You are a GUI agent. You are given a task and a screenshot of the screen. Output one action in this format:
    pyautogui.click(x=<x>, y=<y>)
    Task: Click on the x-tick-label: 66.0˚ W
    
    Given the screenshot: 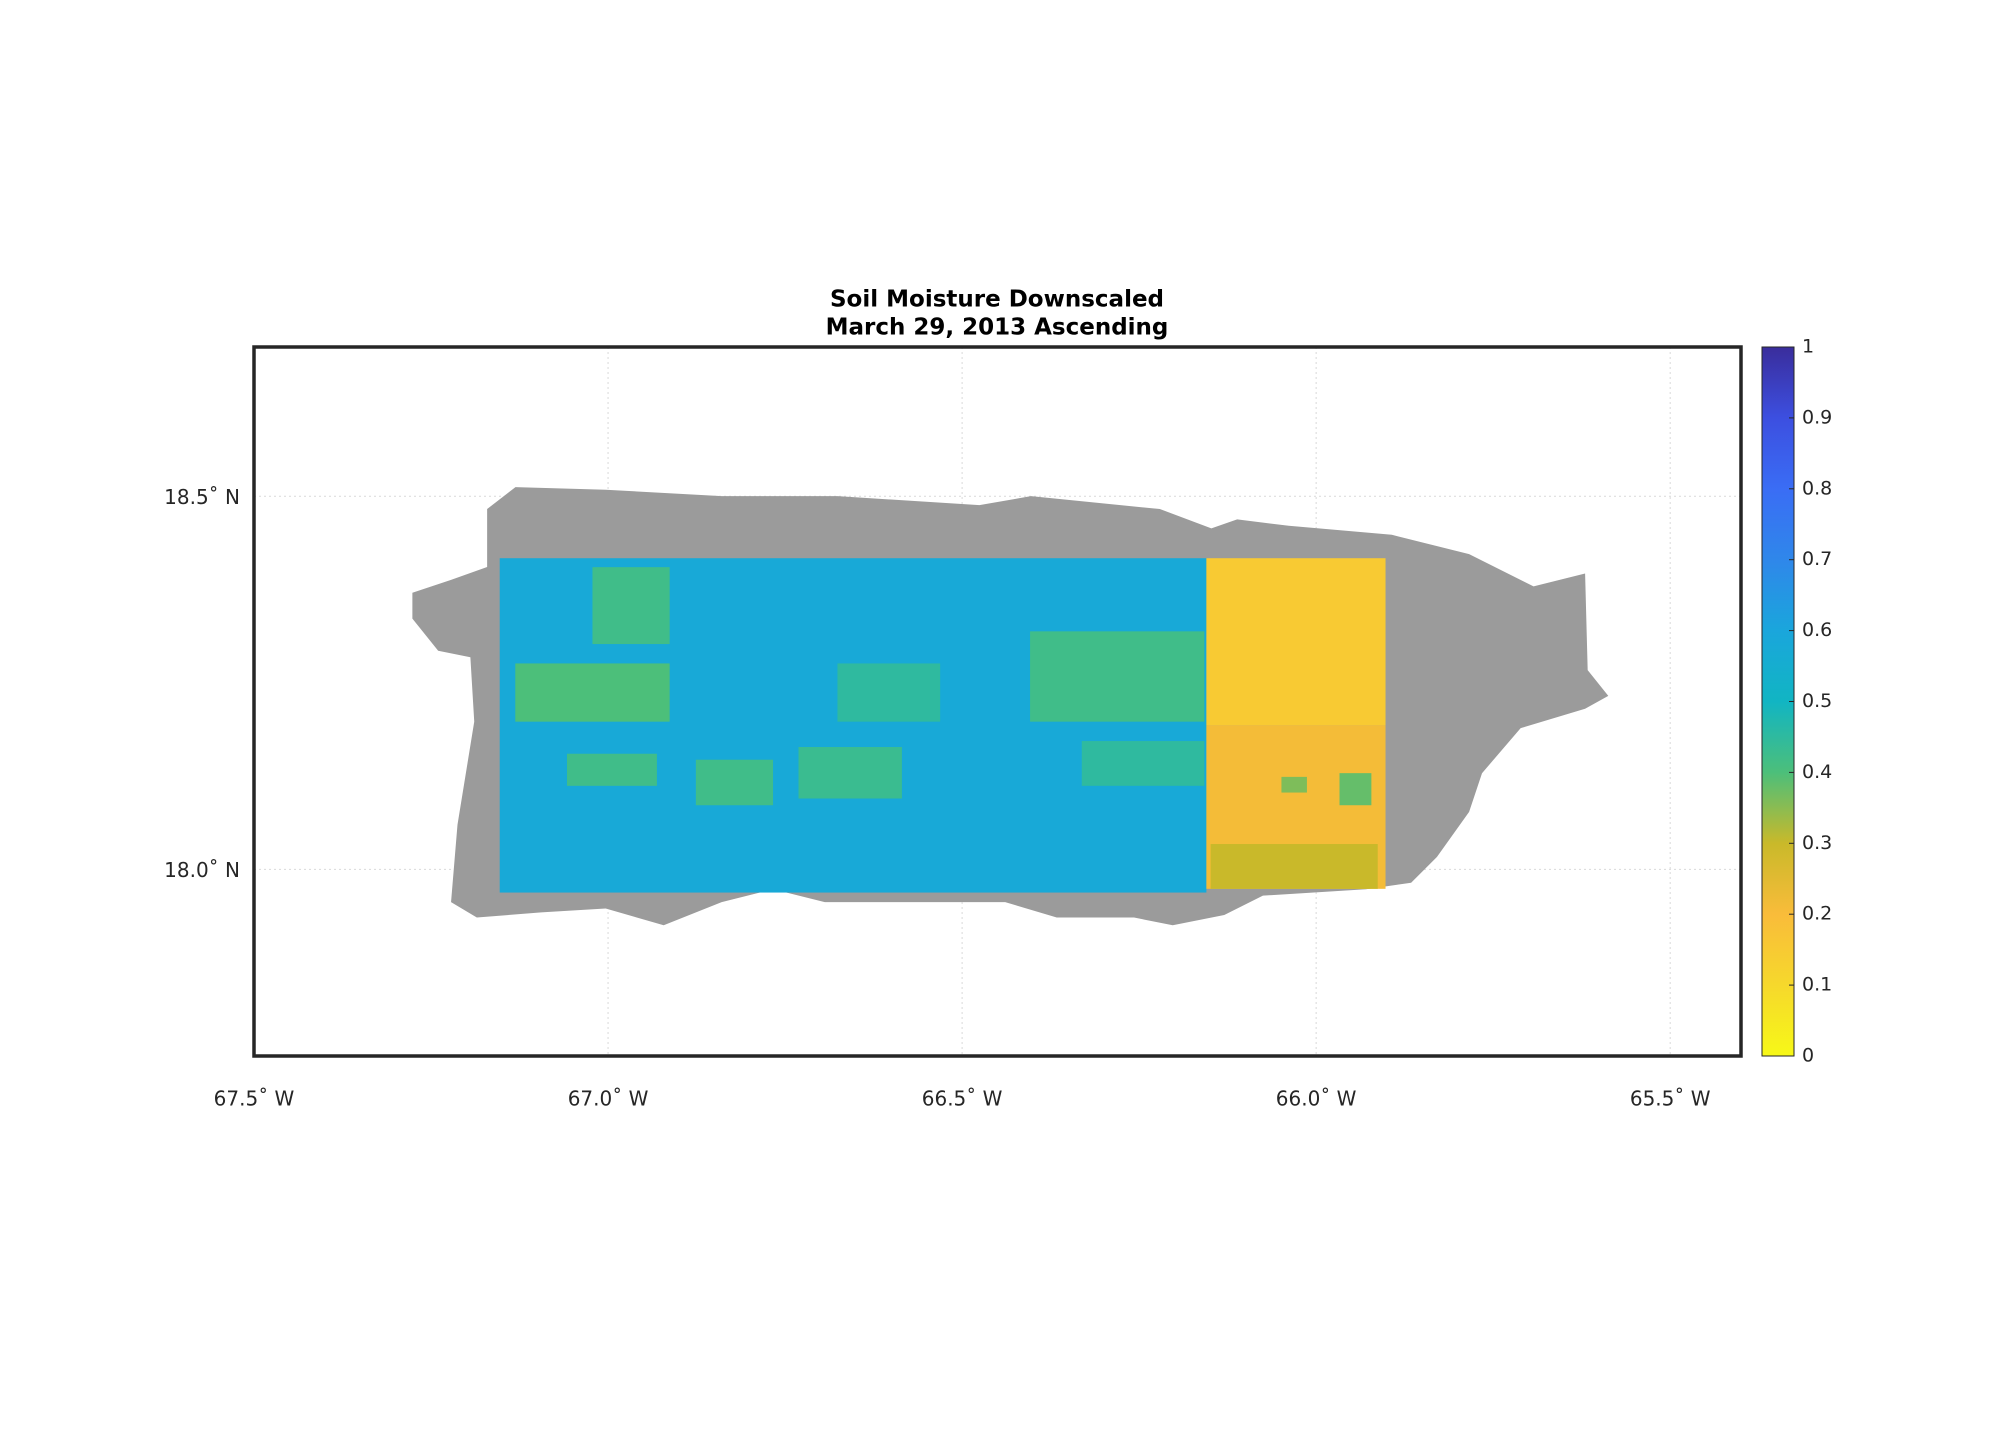 What is the action you would take?
    pyautogui.click(x=1316, y=1099)
    